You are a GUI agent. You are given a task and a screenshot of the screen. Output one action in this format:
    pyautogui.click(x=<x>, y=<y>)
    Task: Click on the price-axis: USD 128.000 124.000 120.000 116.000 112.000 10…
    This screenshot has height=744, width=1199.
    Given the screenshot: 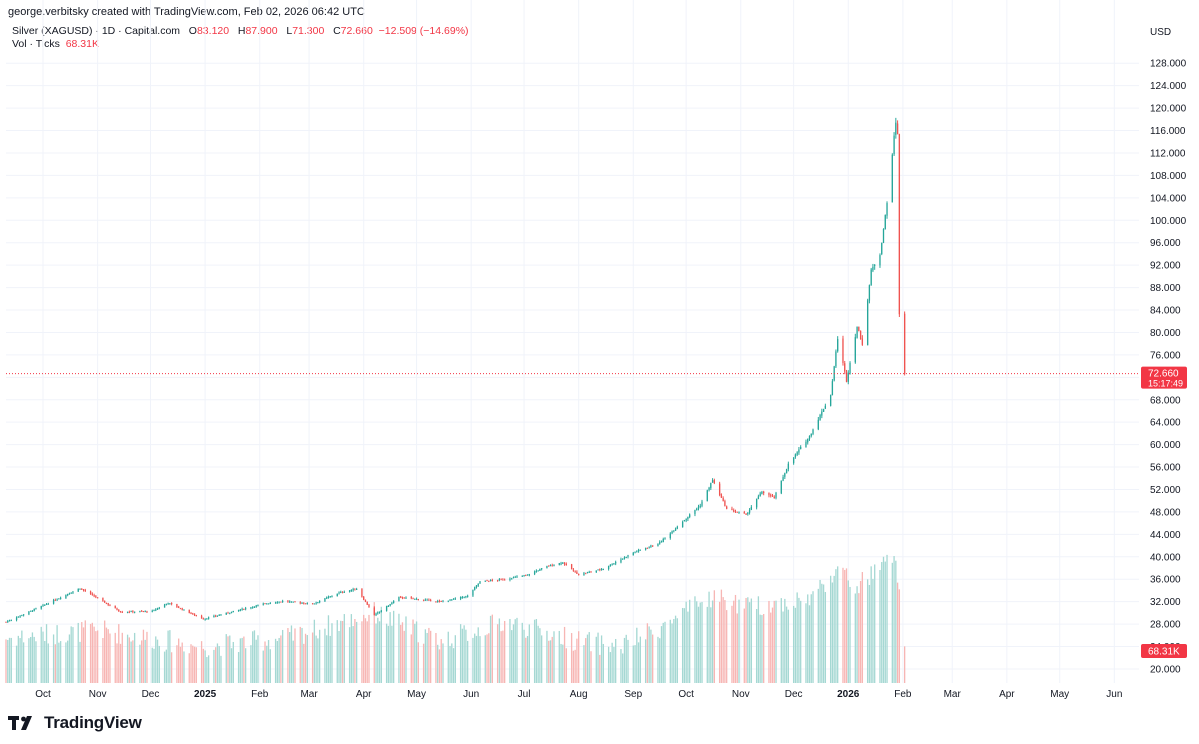 What is the action you would take?
    pyautogui.click(x=1164, y=351)
    